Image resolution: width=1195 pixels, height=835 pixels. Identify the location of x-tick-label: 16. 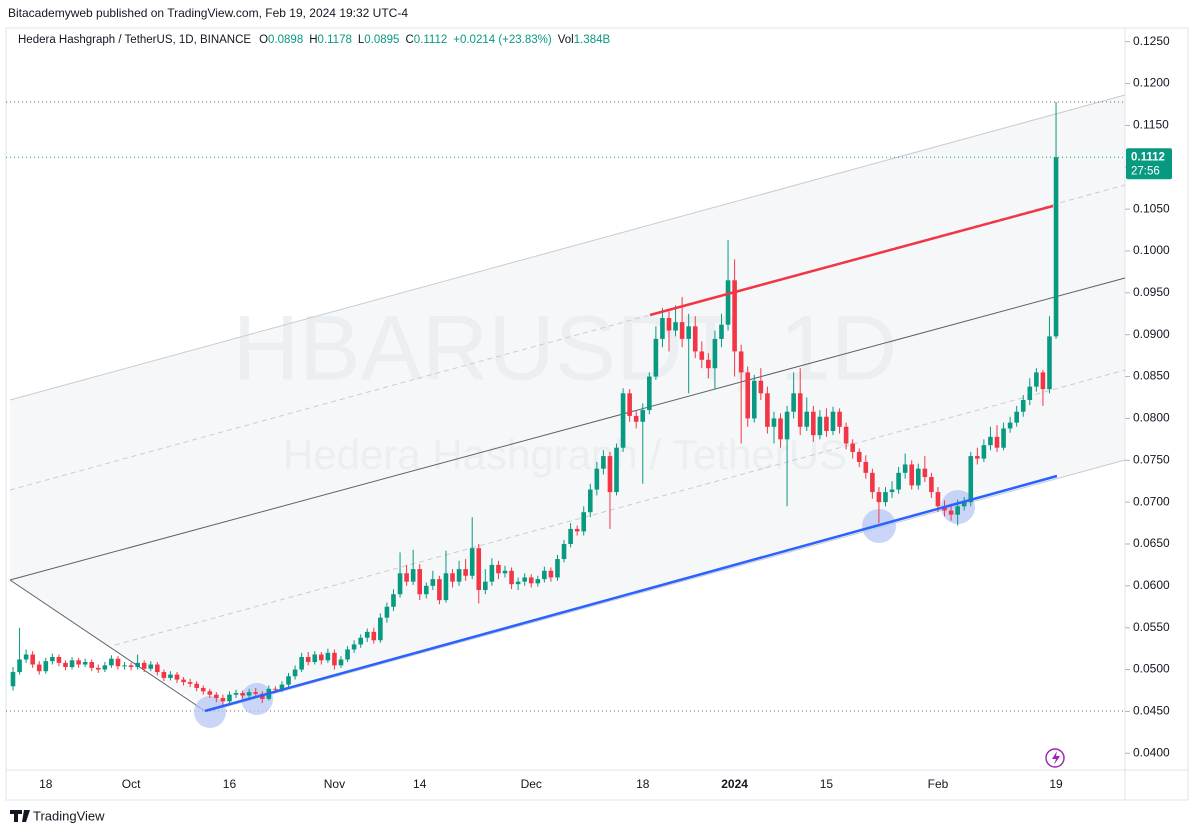
(230, 784).